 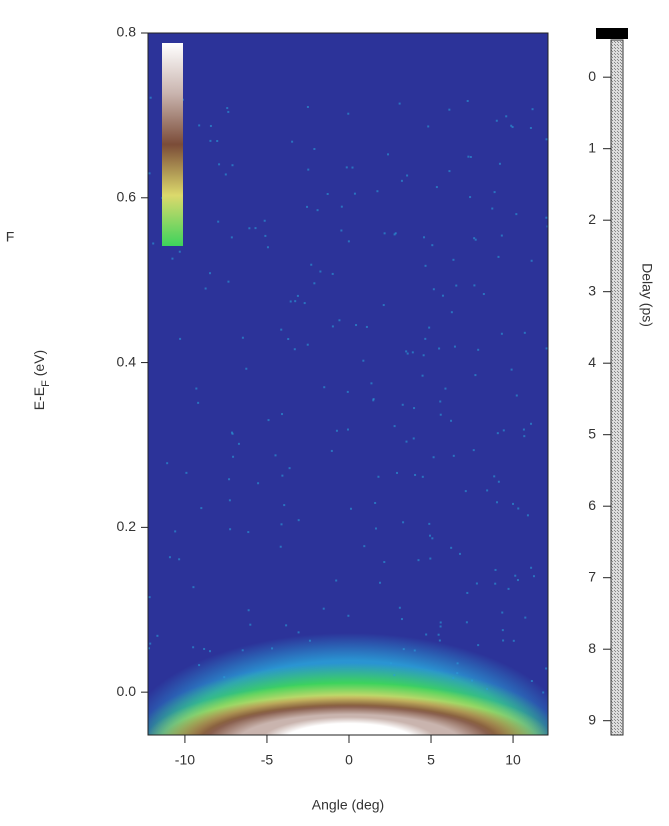 What do you see at coordinates (39, 398) in the screenshot?
I see `y-label-part: E-E` at bounding box center [39, 398].